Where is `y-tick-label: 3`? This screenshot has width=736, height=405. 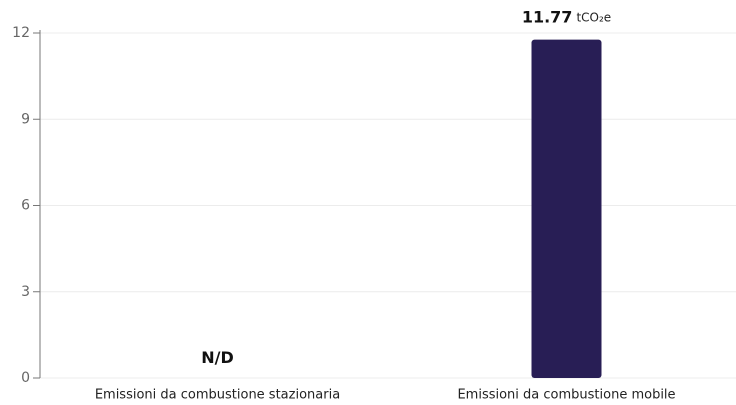 y-tick-label: 3 is located at coordinates (25, 292).